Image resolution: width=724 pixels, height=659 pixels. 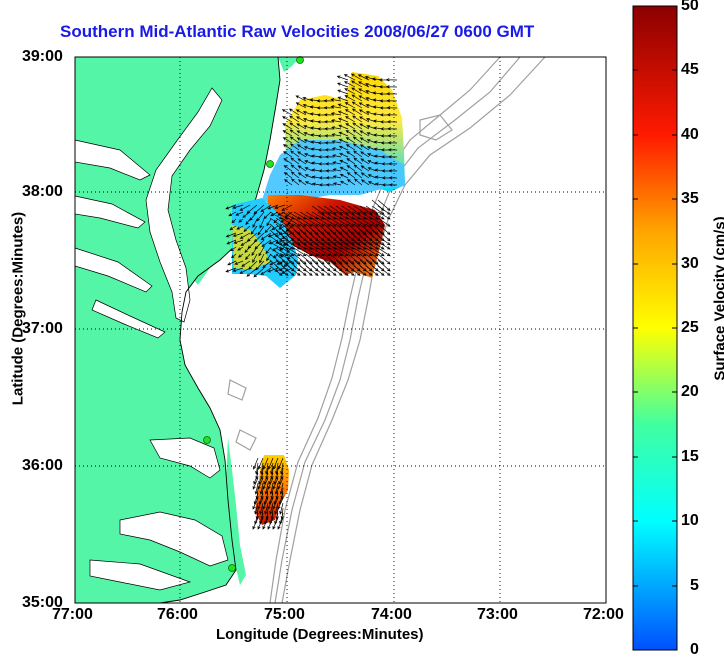 I want to click on colorbar-tick-label: 45, so click(x=690, y=69).